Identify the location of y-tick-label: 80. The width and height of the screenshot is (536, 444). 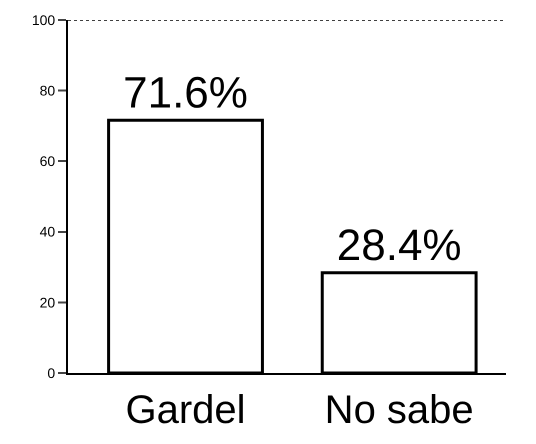
(48, 90).